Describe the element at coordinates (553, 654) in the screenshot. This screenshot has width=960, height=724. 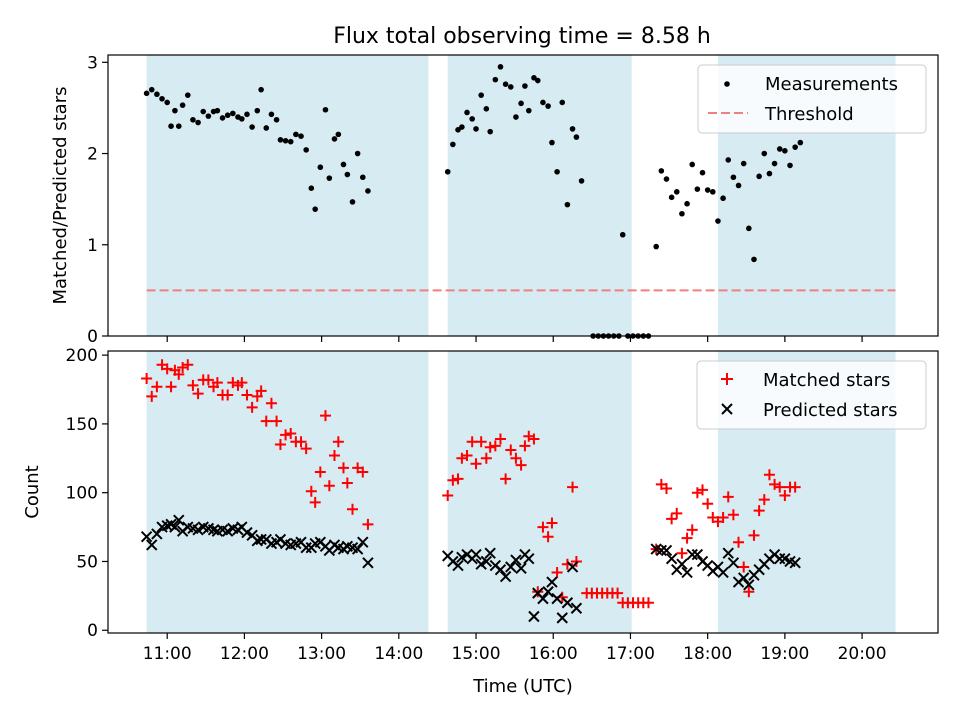
I see `bottom-xtick-label: 16:00` at that location.